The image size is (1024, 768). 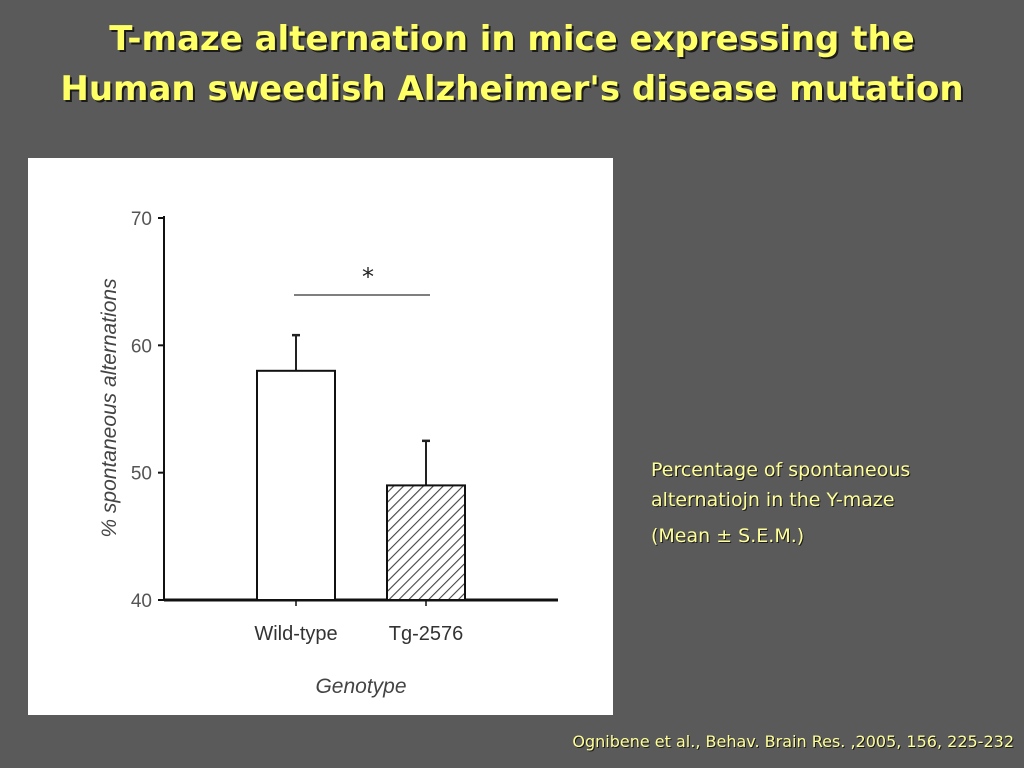 I want to click on y-ticks: 40 50 60 70, so click(x=147, y=410).